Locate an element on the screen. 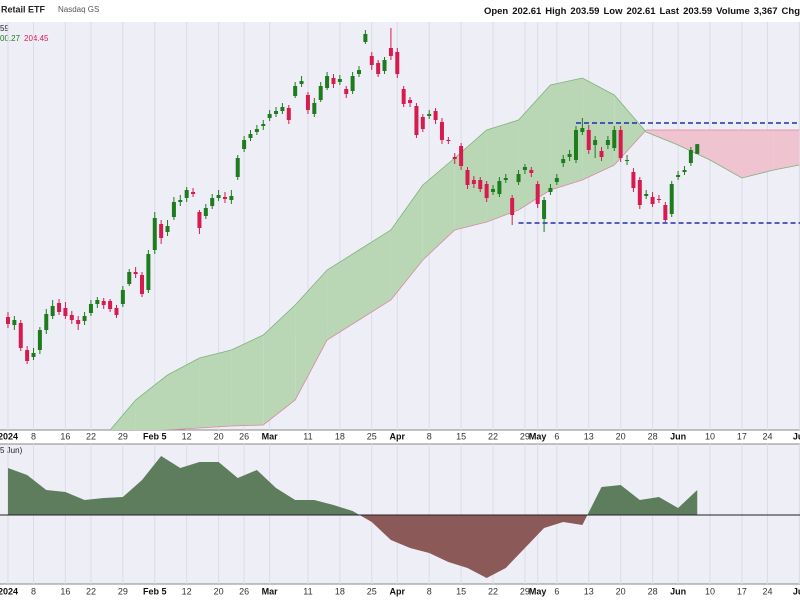 This screenshot has width=800, height=600. quote-label: Low is located at coordinates (613, 11).